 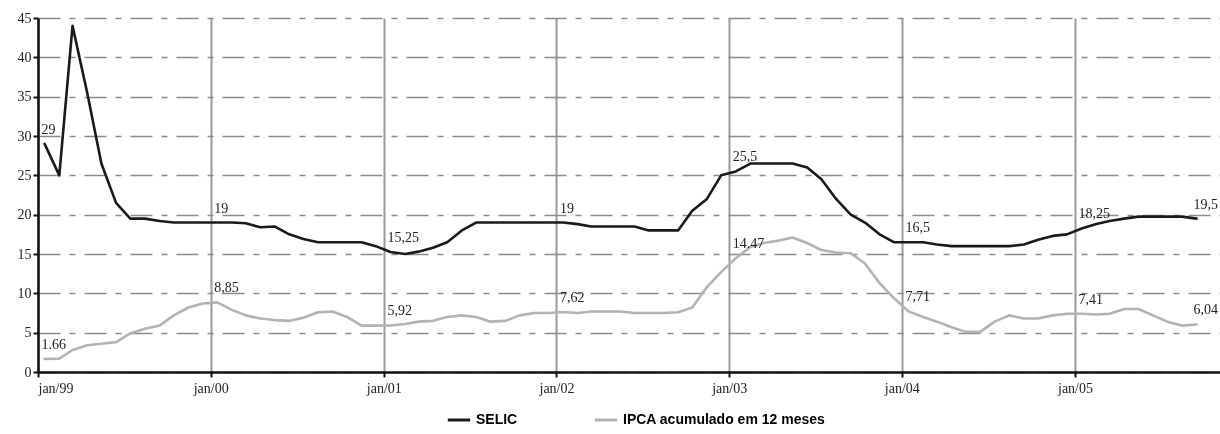 What do you see at coordinates (210, 388) in the screenshot?
I see `x-tick-label: jan/00` at bounding box center [210, 388].